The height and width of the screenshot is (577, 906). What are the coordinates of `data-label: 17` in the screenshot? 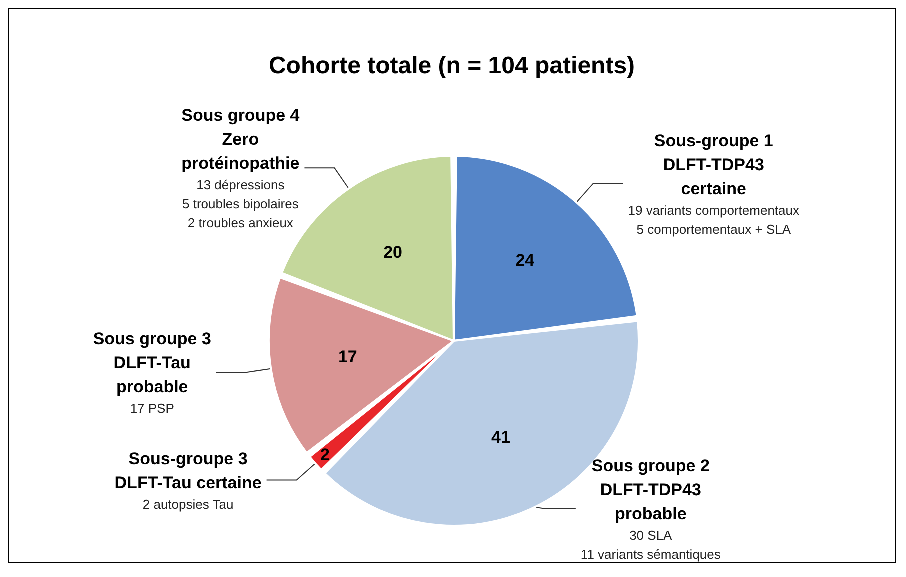 It's located at (348, 357).